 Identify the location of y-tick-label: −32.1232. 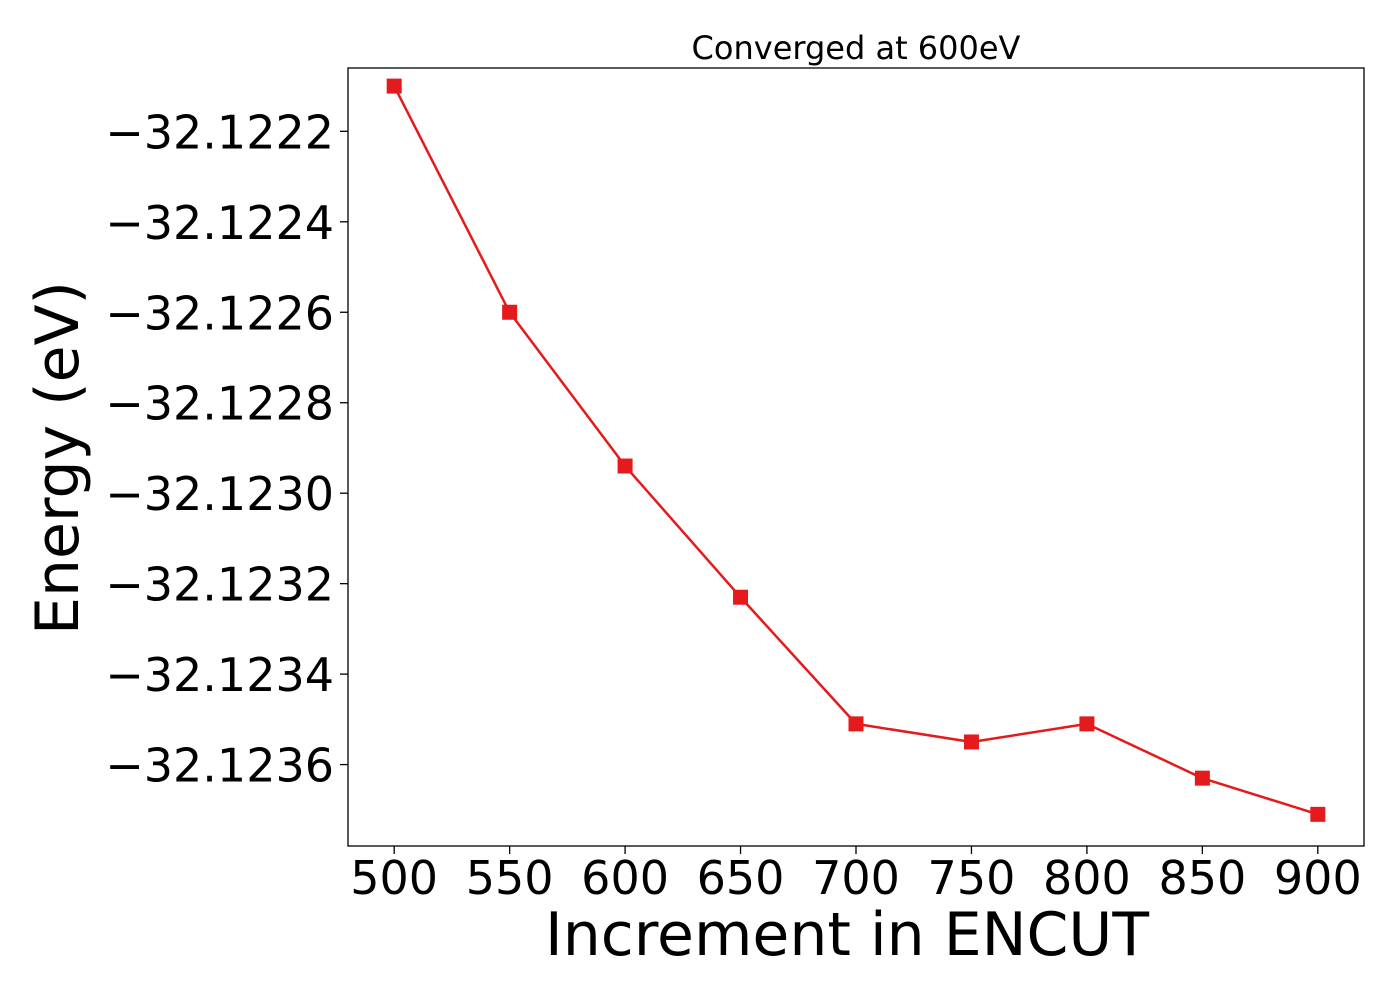
(219, 585).